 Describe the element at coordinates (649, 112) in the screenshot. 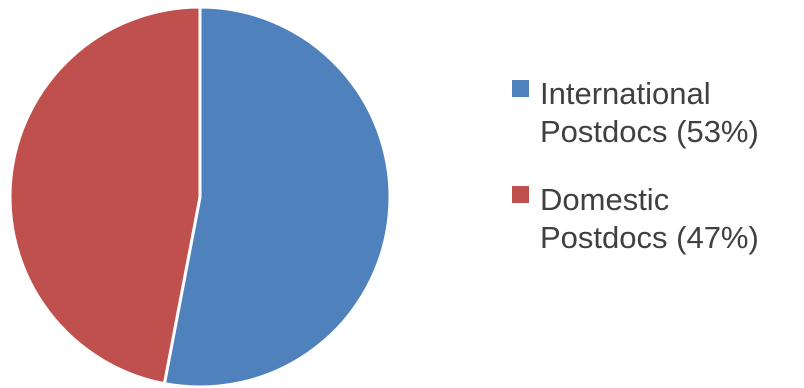

I see `legend-label-0: International Postdocs (53%)` at that location.